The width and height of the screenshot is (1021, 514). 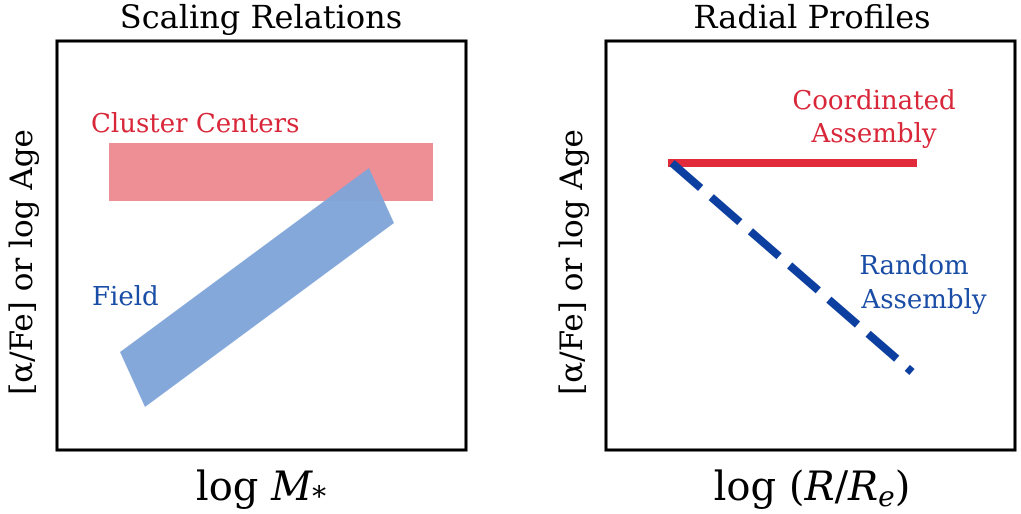 What do you see at coordinates (811, 18) in the screenshot?
I see `right-panel-title: Radial Profiles` at bounding box center [811, 18].